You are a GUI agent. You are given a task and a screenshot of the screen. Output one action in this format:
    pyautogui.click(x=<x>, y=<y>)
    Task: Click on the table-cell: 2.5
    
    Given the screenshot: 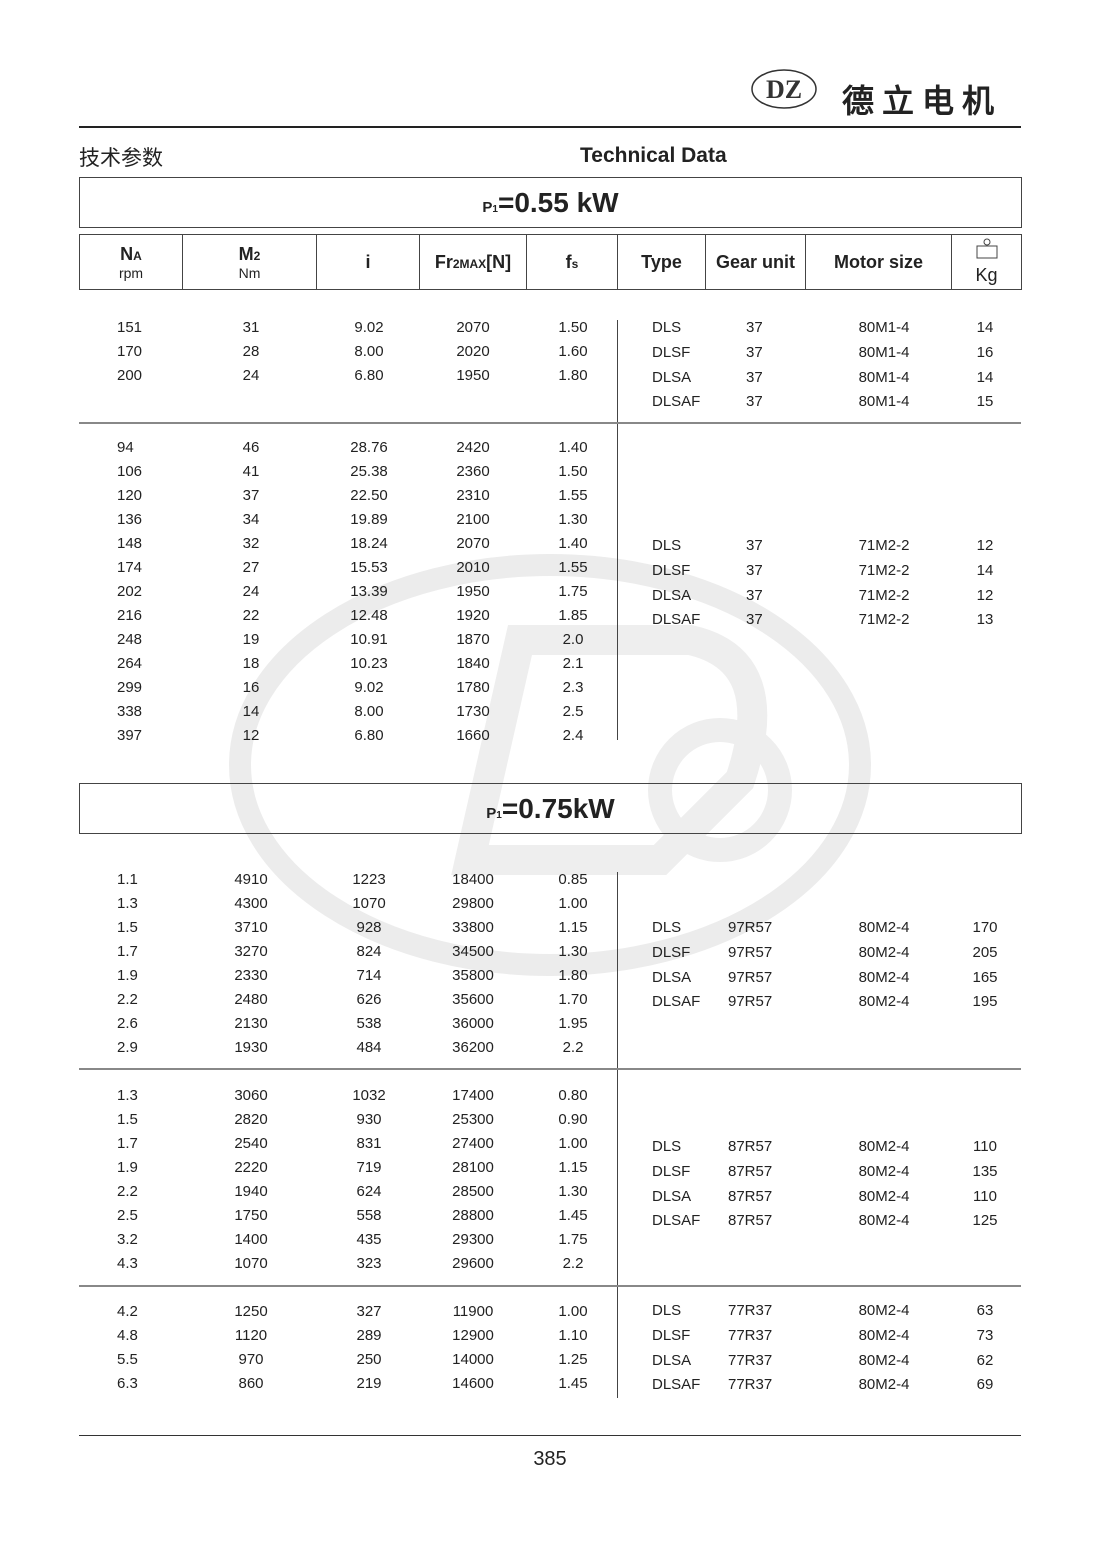 What is the action you would take?
    pyautogui.click(x=127, y=1215)
    